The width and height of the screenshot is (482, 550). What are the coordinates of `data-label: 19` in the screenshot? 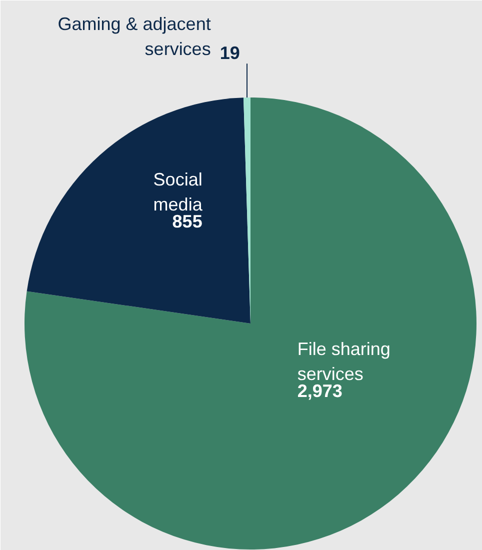 It's located at (230, 53).